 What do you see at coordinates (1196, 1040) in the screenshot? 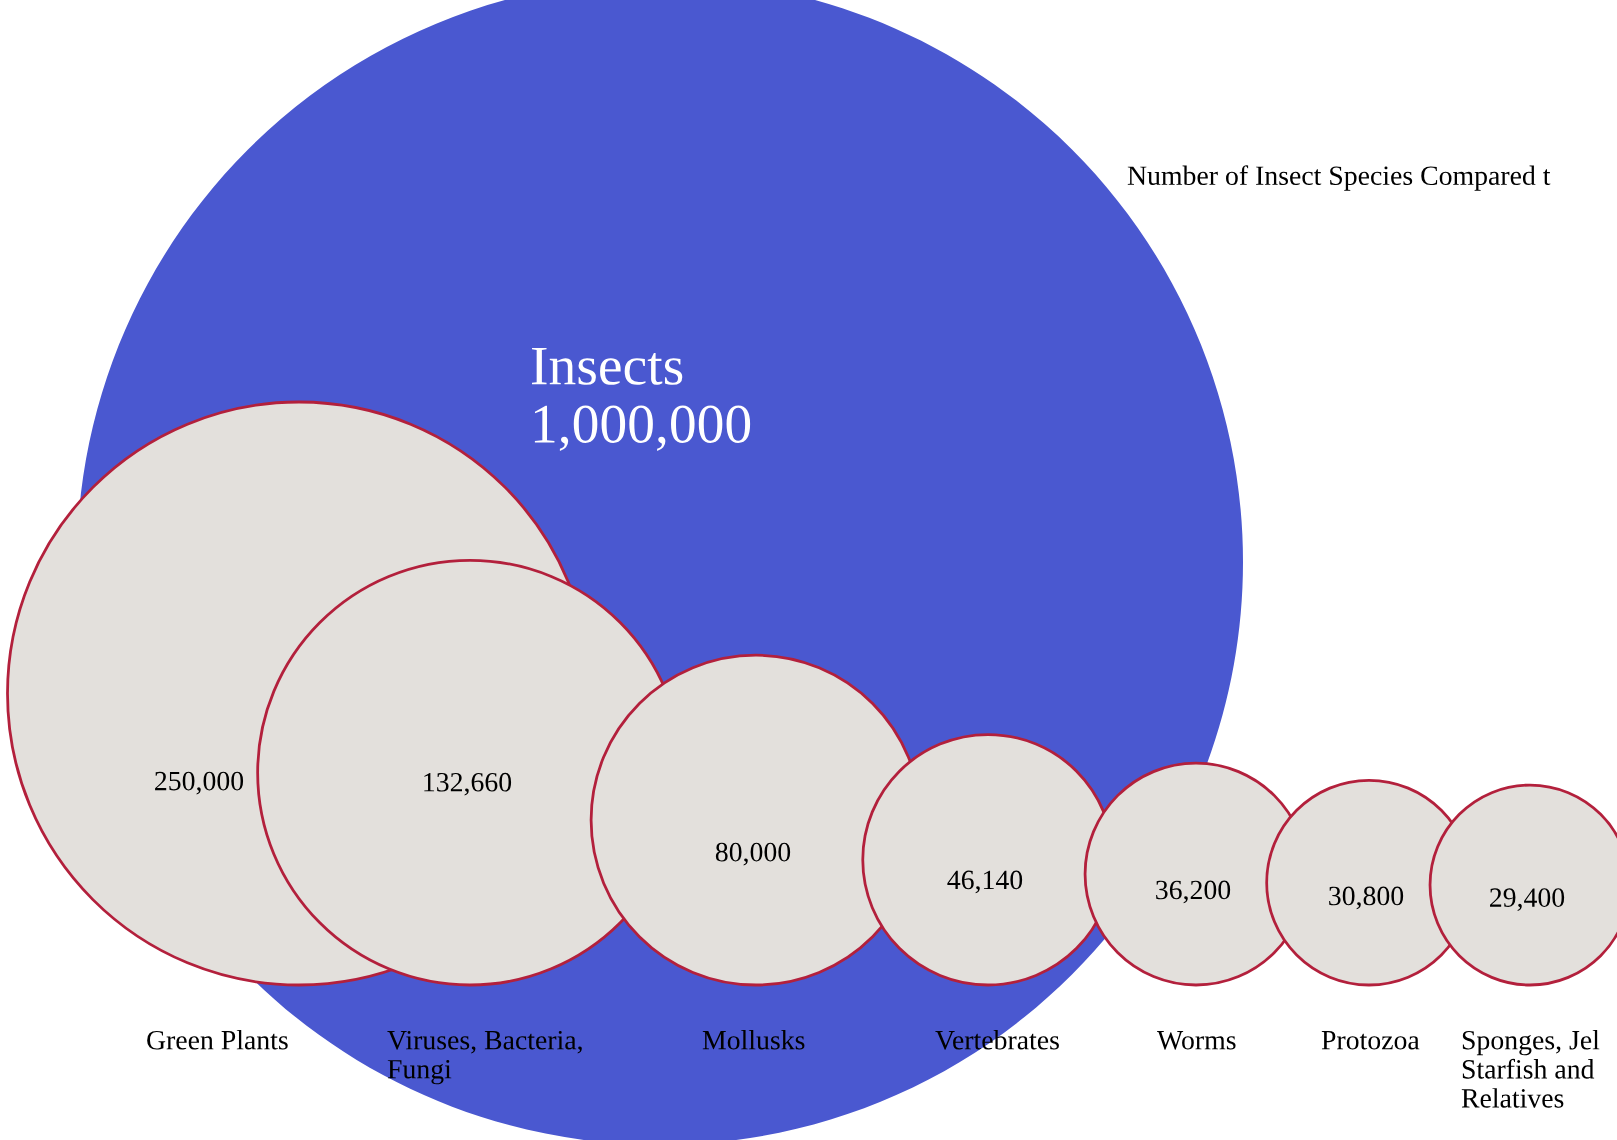
I see `category-label: Worms` at bounding box center [1196, 1040].